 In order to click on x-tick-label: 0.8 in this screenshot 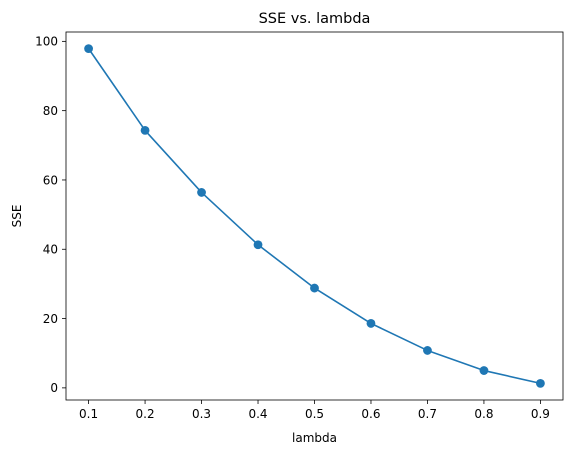, I will do `click(483, 414)`.